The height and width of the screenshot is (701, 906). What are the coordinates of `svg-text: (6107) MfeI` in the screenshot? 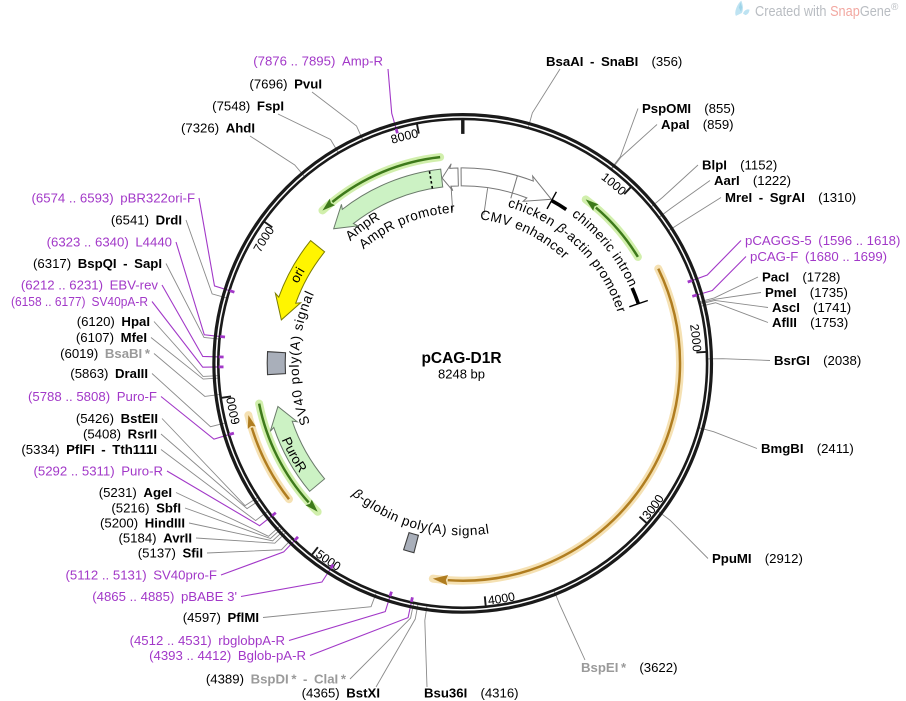 It's located at (111, 337).